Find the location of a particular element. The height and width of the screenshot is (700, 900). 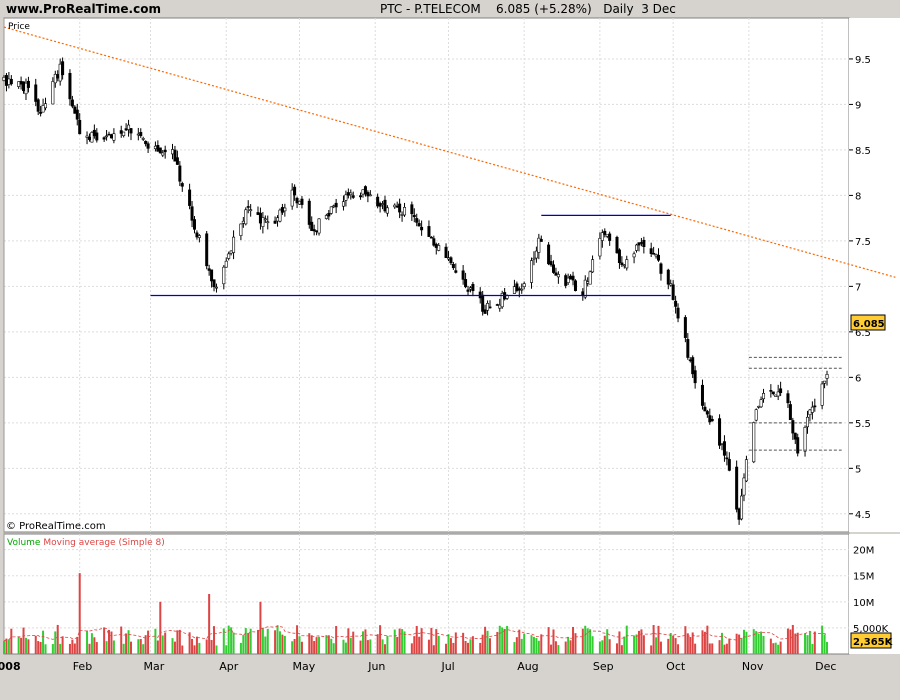

time-tick-label: Mar is located at coordinates (154, 666).